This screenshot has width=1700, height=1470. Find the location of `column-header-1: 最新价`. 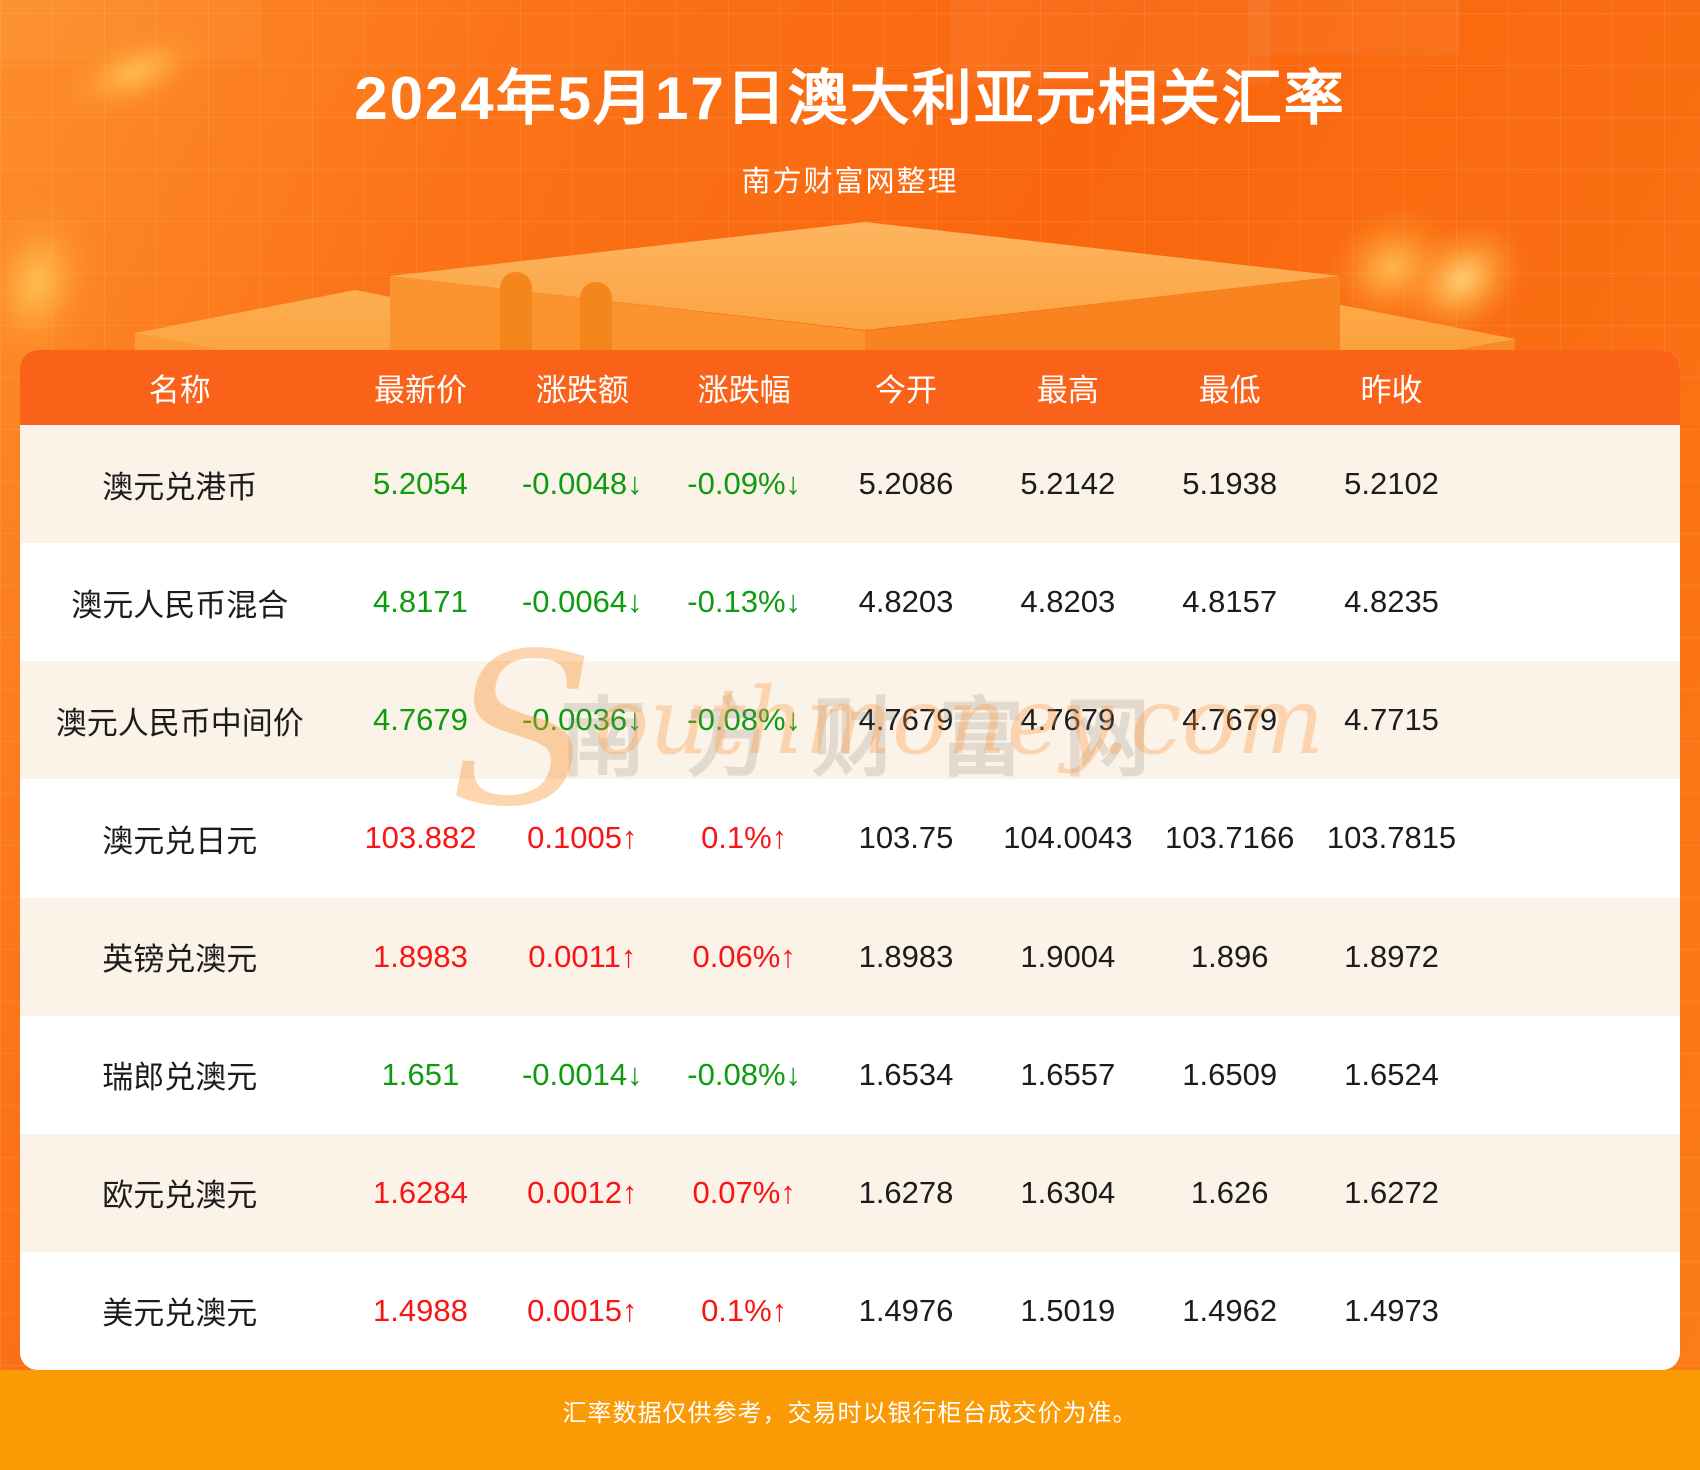

column-header-1: 最新价 is located at coordinates (420, 390).